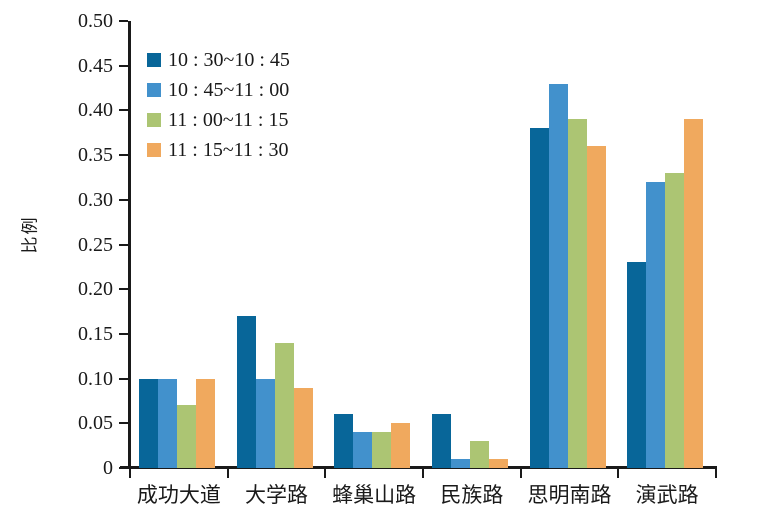 The image size is (772, 526). Describe the element at coordinates (95, 333) in the screenshot. I see `y-tick-label: 0.15` at that location.